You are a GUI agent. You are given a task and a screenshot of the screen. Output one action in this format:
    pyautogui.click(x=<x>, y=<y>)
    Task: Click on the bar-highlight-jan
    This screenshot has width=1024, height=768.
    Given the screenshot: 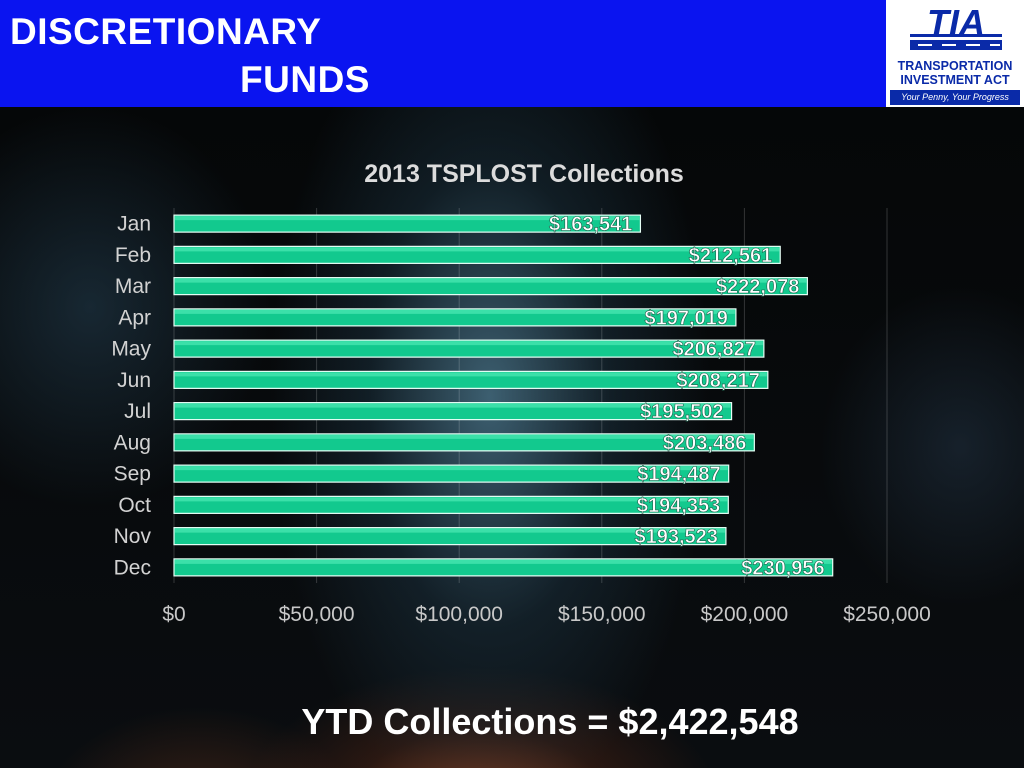 What is the action you would take?
    pyautogui.click(x=407, y=218)
    